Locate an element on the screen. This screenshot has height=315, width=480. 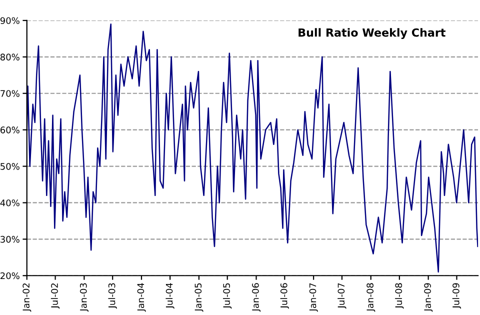
x-tick-label: Jul-02 is located at coordinates (55, 296).